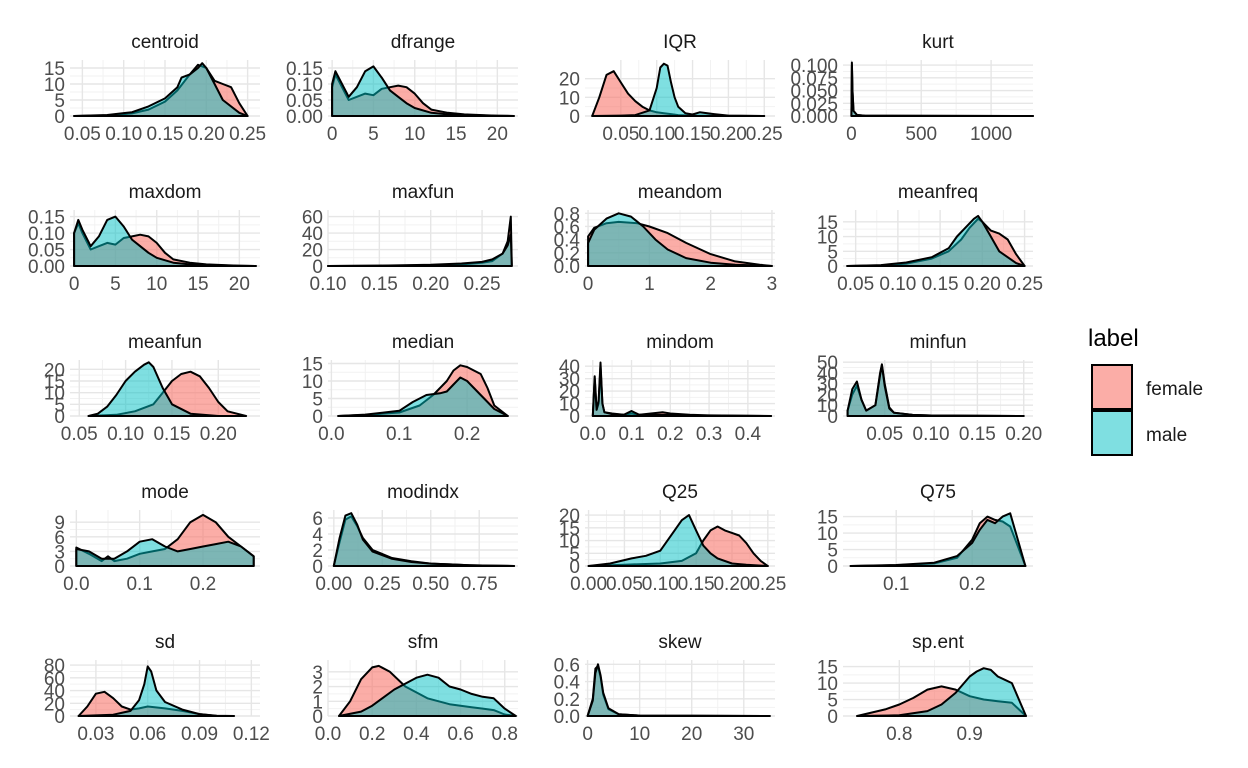 This screenshot has width=1248, height=768. Describe the element at coordinates (1112, 433) in the screenshot. I see `legend-key-male` at that location.